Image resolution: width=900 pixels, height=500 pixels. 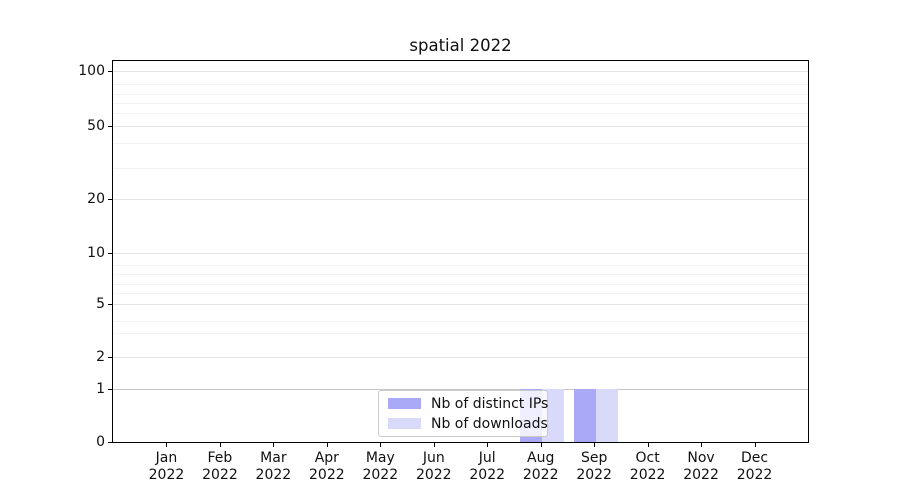 I want to click on x-axis-tick-label: Mar 2022, so click(x=273, y=467).